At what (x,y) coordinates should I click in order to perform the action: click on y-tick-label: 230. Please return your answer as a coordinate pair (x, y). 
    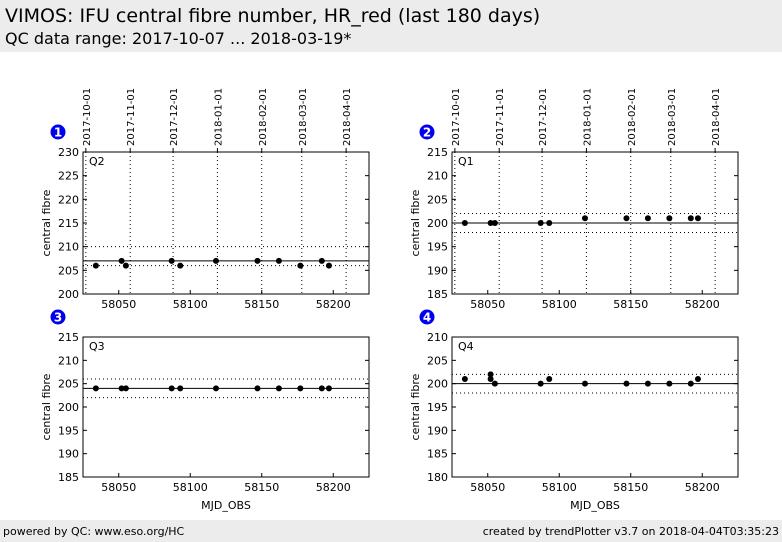
    Looking at the image, I should click on (68, 152).